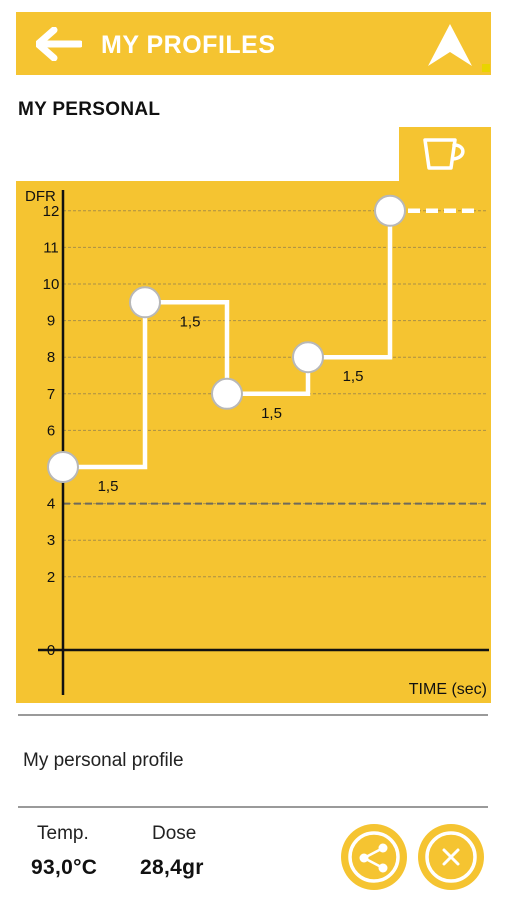 The image size is (507, 900). I want to click on temp-label: Temp., so click(63, 833).